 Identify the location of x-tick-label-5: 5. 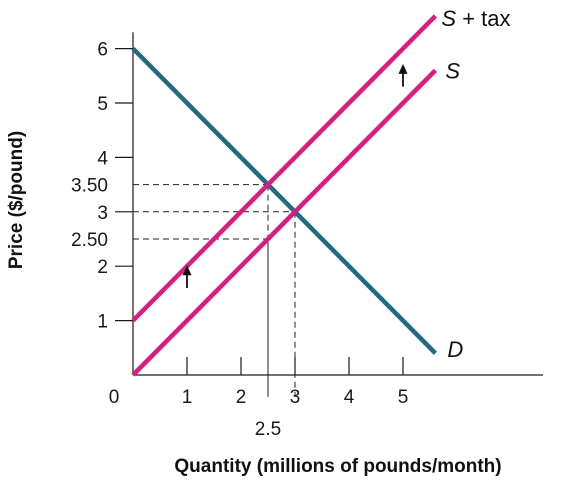
(403, 397).